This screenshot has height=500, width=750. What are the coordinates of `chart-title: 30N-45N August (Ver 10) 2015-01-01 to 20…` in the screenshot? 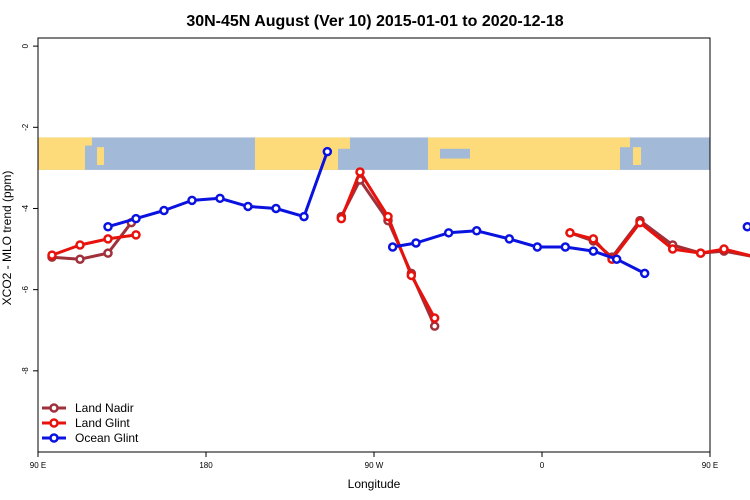 It's located at (374, 21).